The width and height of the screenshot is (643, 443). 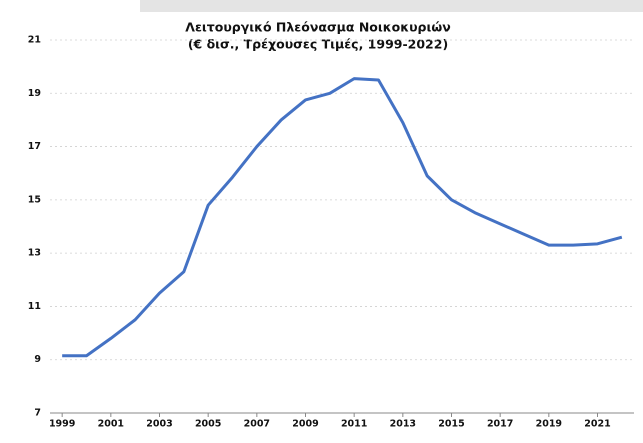 What do you see at coordinates (34, 306) in the screenshot?
I see `y-tick-label: 11` at bounding box center [34, 306].